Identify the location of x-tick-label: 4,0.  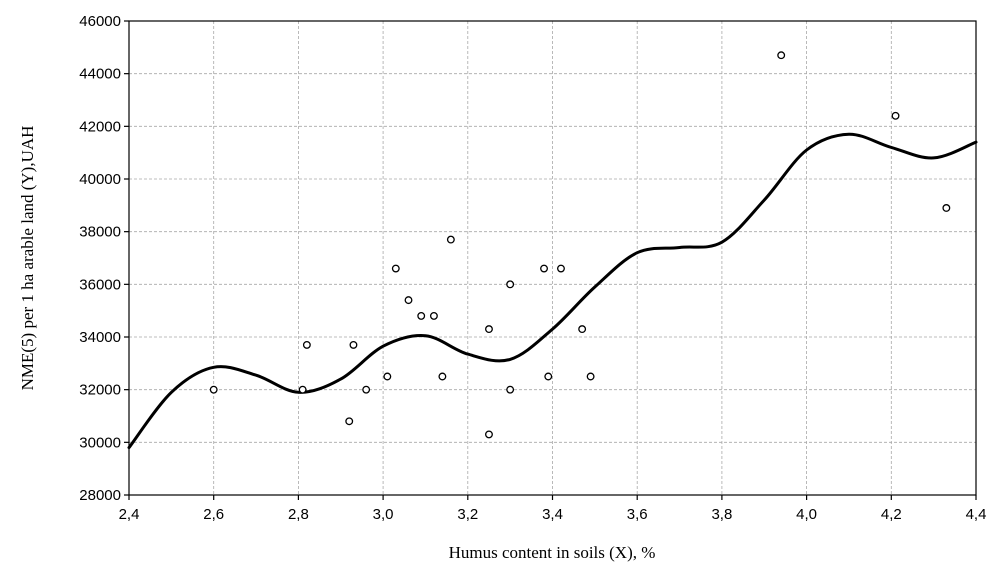
(806, 514).